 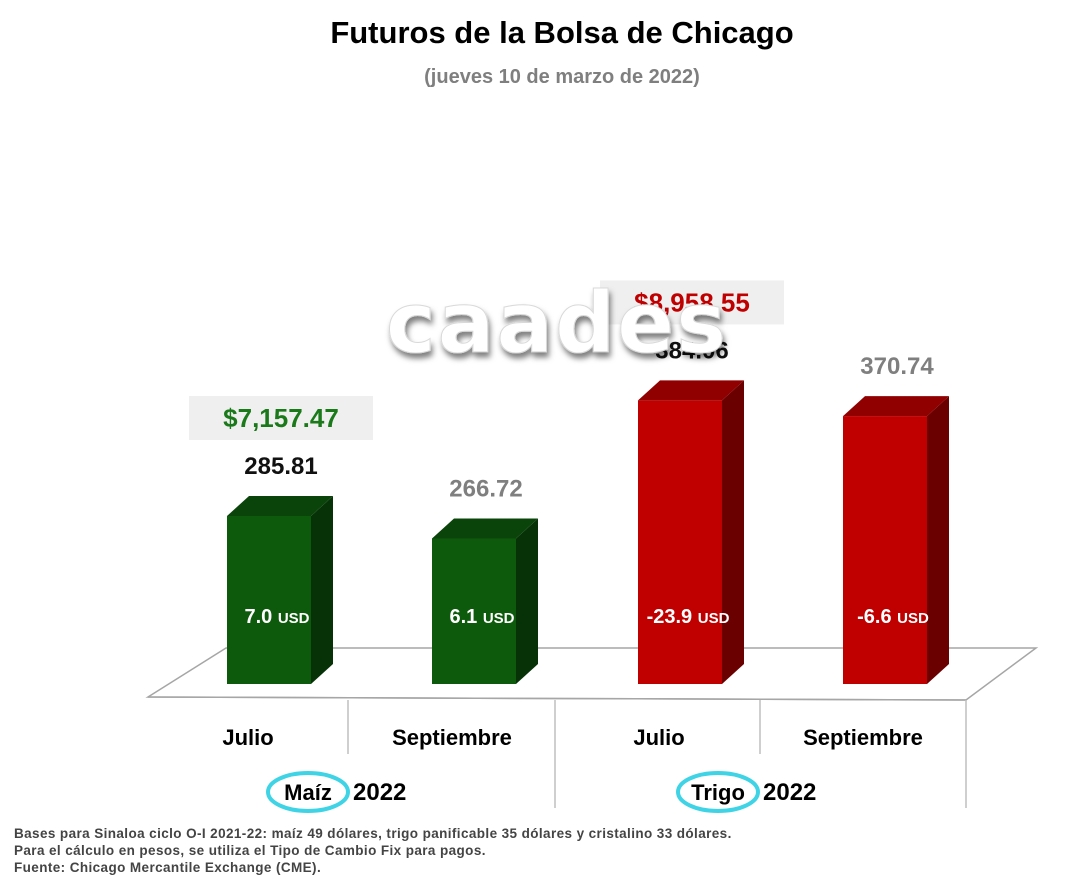 What do you see at coordinates (481, 617) in the screenshot?
I see `base-label: 6.1 USD` at bounding box center [481, 617].